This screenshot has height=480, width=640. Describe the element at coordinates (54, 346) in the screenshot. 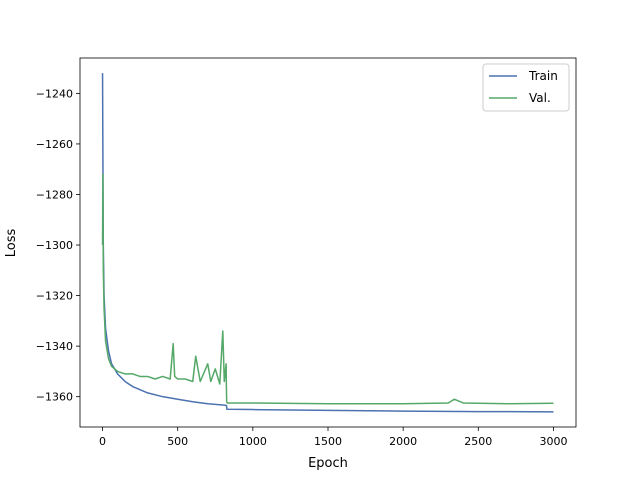

I see `y-tick-label: −1340` at that location.